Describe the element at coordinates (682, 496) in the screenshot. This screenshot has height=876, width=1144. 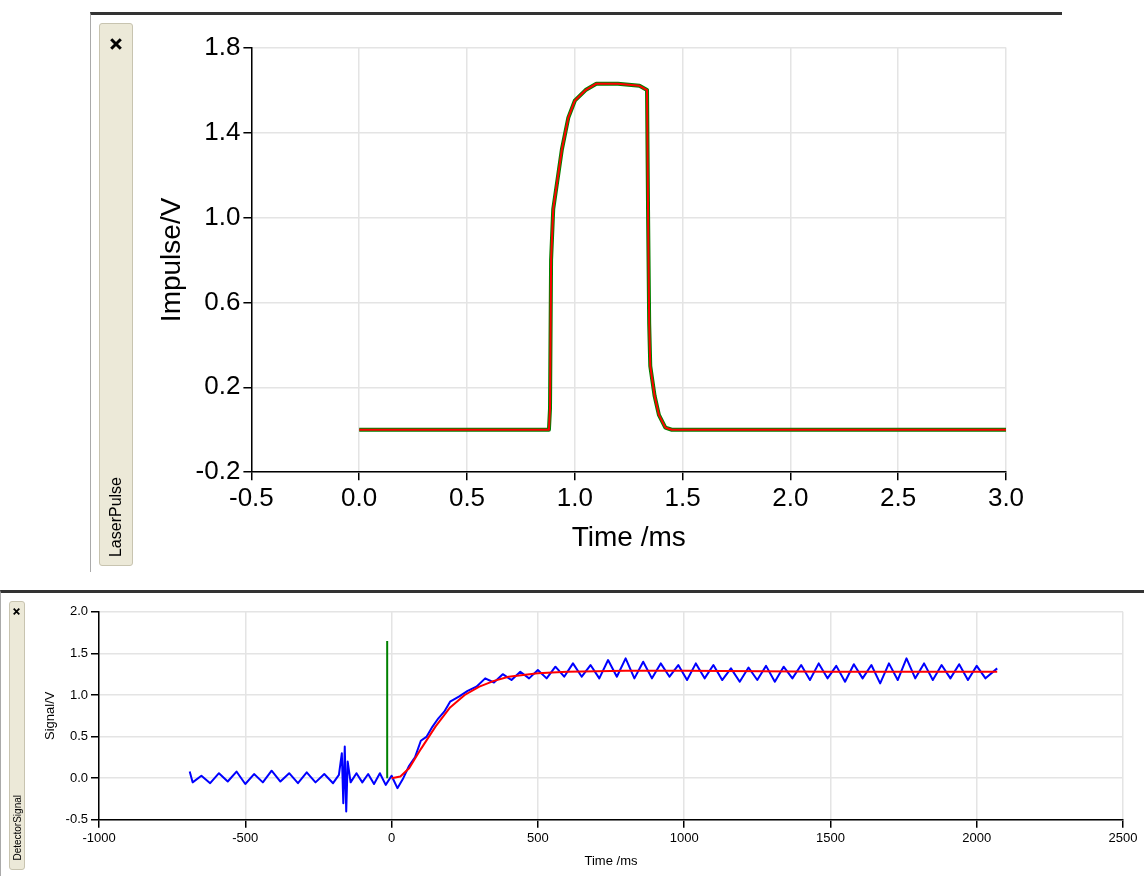
I see `x-tick-label: 1.5` at that location.